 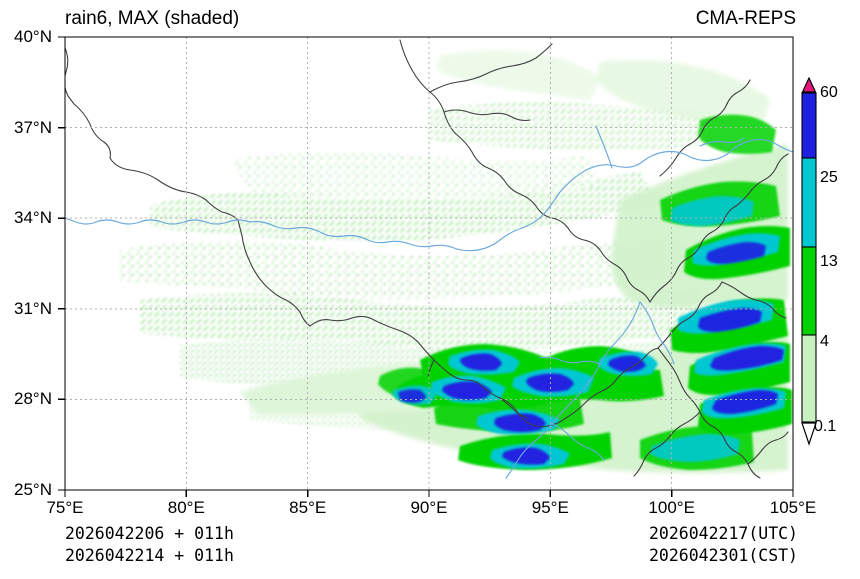 I want to click on colorbar-over-arrow, so click(x=809, y=84).